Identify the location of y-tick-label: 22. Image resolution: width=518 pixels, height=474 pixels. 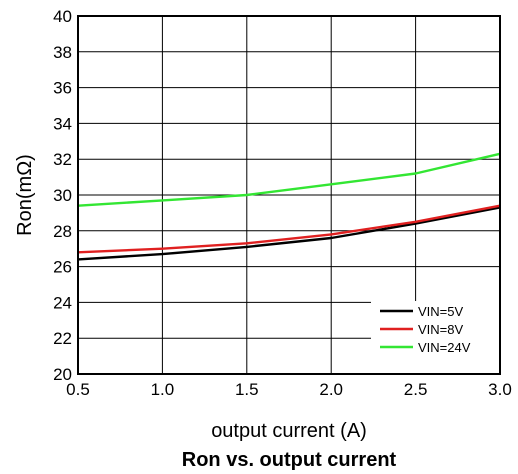
(62, 338).